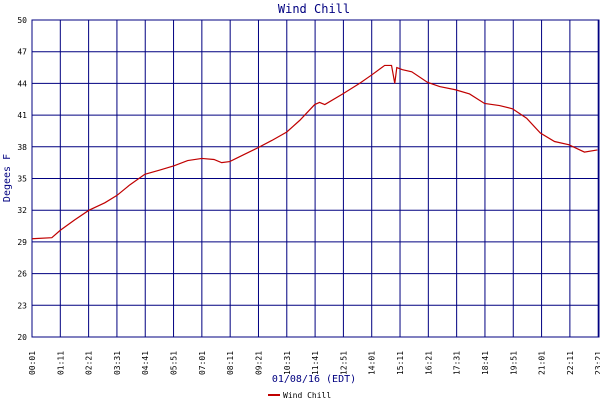 This screenshot has height=400, width=600. I want to click on x-tick-label: 22:11, so click(570, 363).